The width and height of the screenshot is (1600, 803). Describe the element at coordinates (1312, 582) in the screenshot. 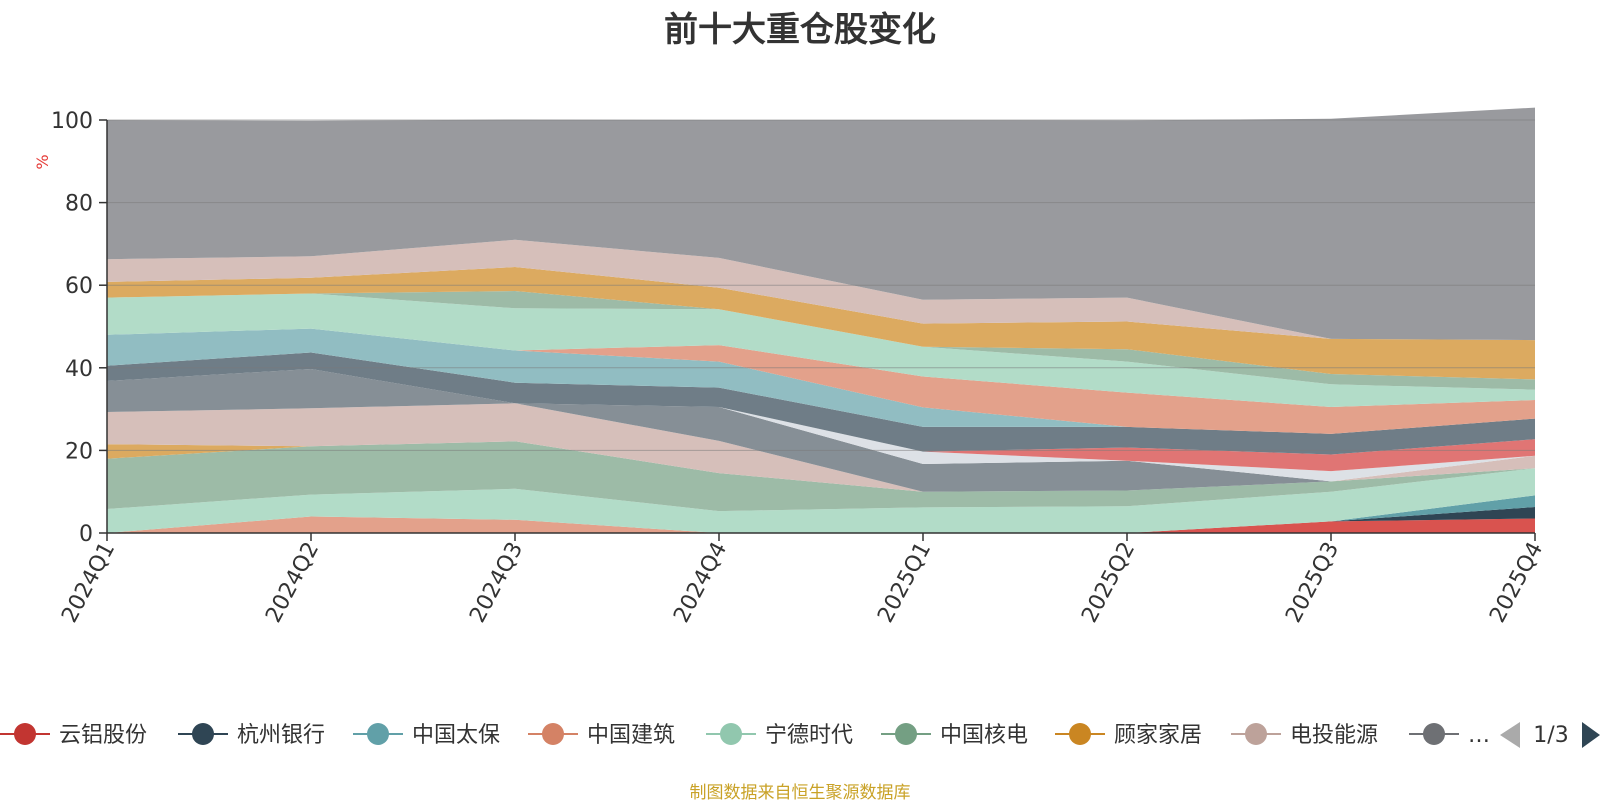

I see `x-tick-label-6: 2025Q3` at that location.